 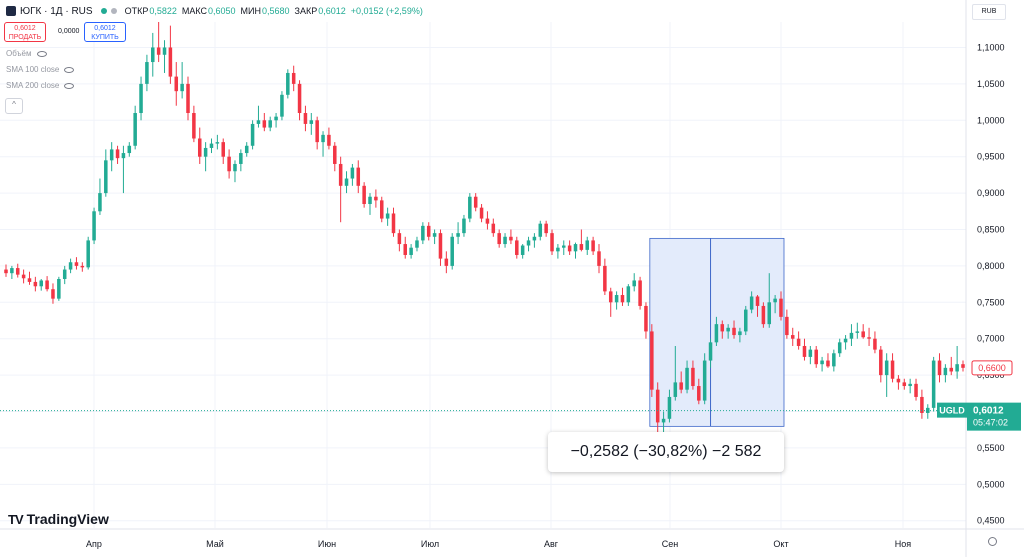 What do you see at coordinates (14, 106) in the screenshot?
I see `collapse-legend-button: ^` at bounding box center [14, 106].